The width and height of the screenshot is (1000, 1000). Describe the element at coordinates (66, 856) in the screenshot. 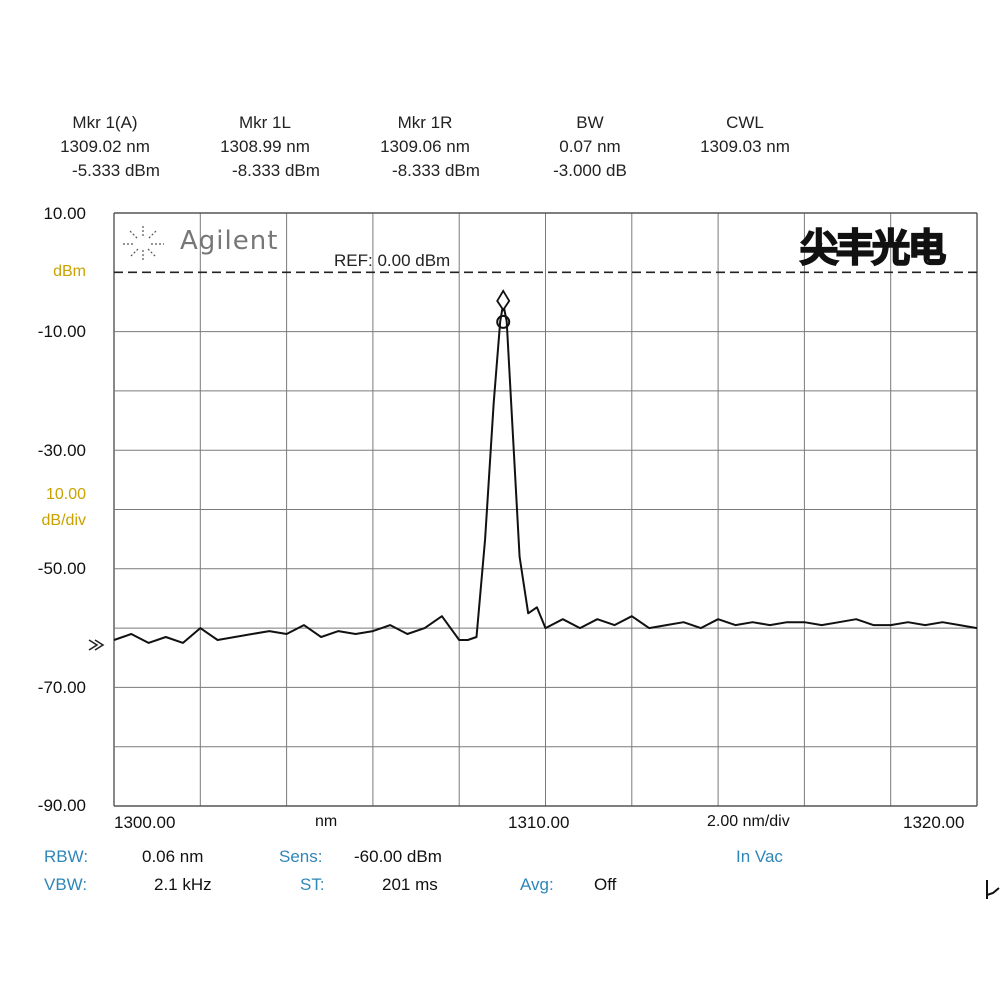

I see `rbw-label: RBW:` at that location.